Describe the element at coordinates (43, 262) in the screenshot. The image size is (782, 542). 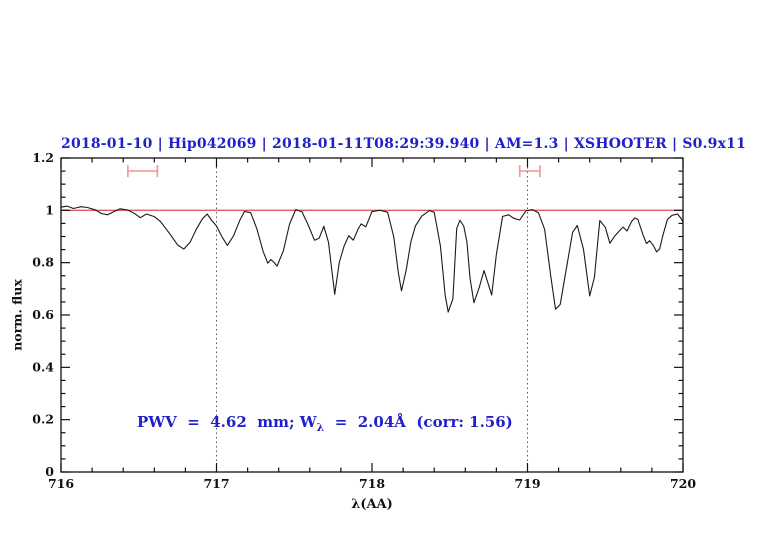
I see `y-tick-label: 0.8` at that location.